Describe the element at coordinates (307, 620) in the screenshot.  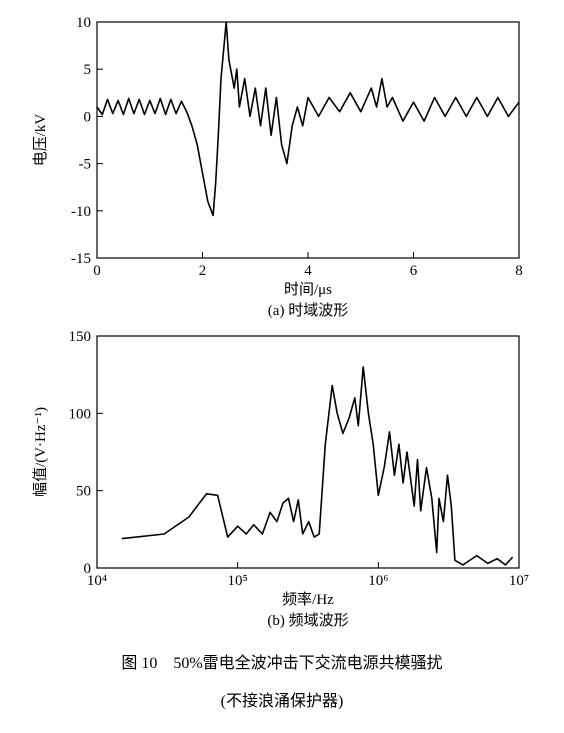
I see `chart-caption: (b) 频域波形` at that location.